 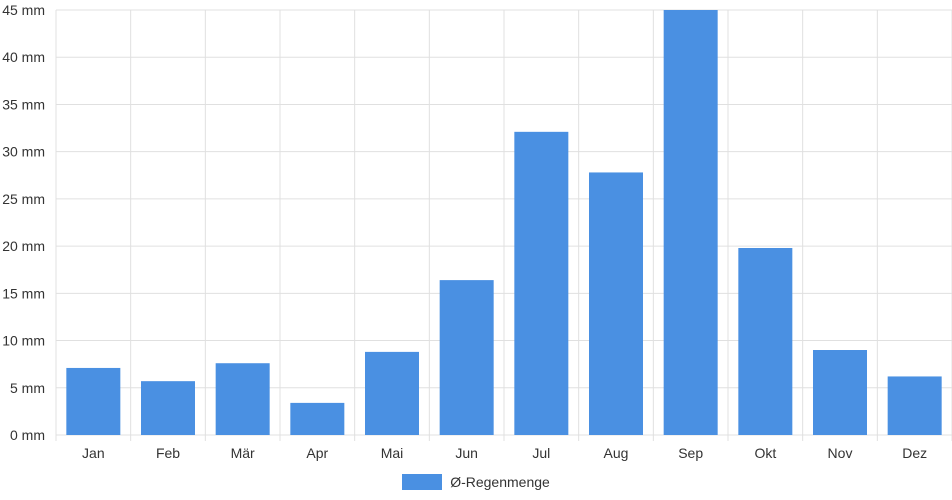 What do you see at coordinates (840, 453) in the screenshot?
I see `x-tick-label: Nov` at bounding box center [840, 453].